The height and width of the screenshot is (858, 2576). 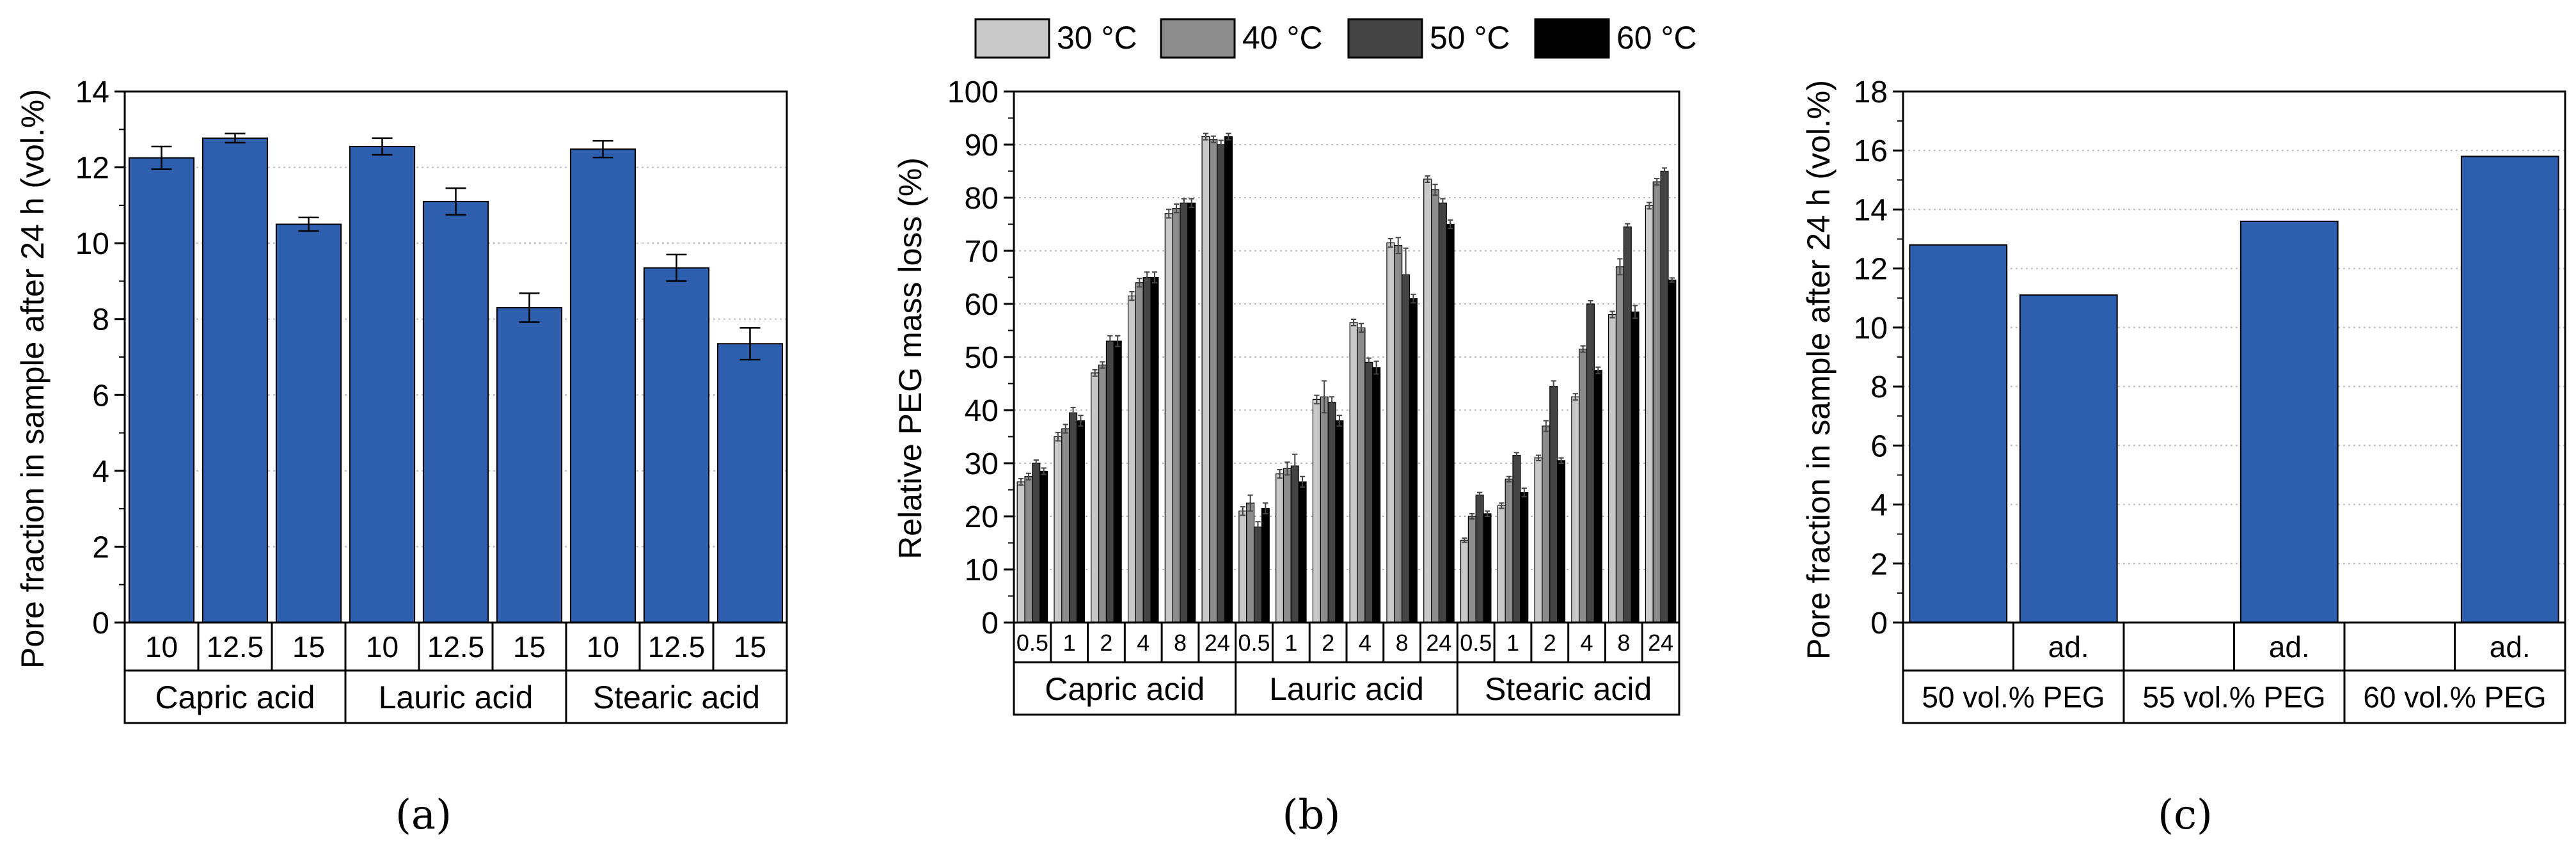 I want to click on chart-a-ytick-label: 14, so click(x=92, y=92).